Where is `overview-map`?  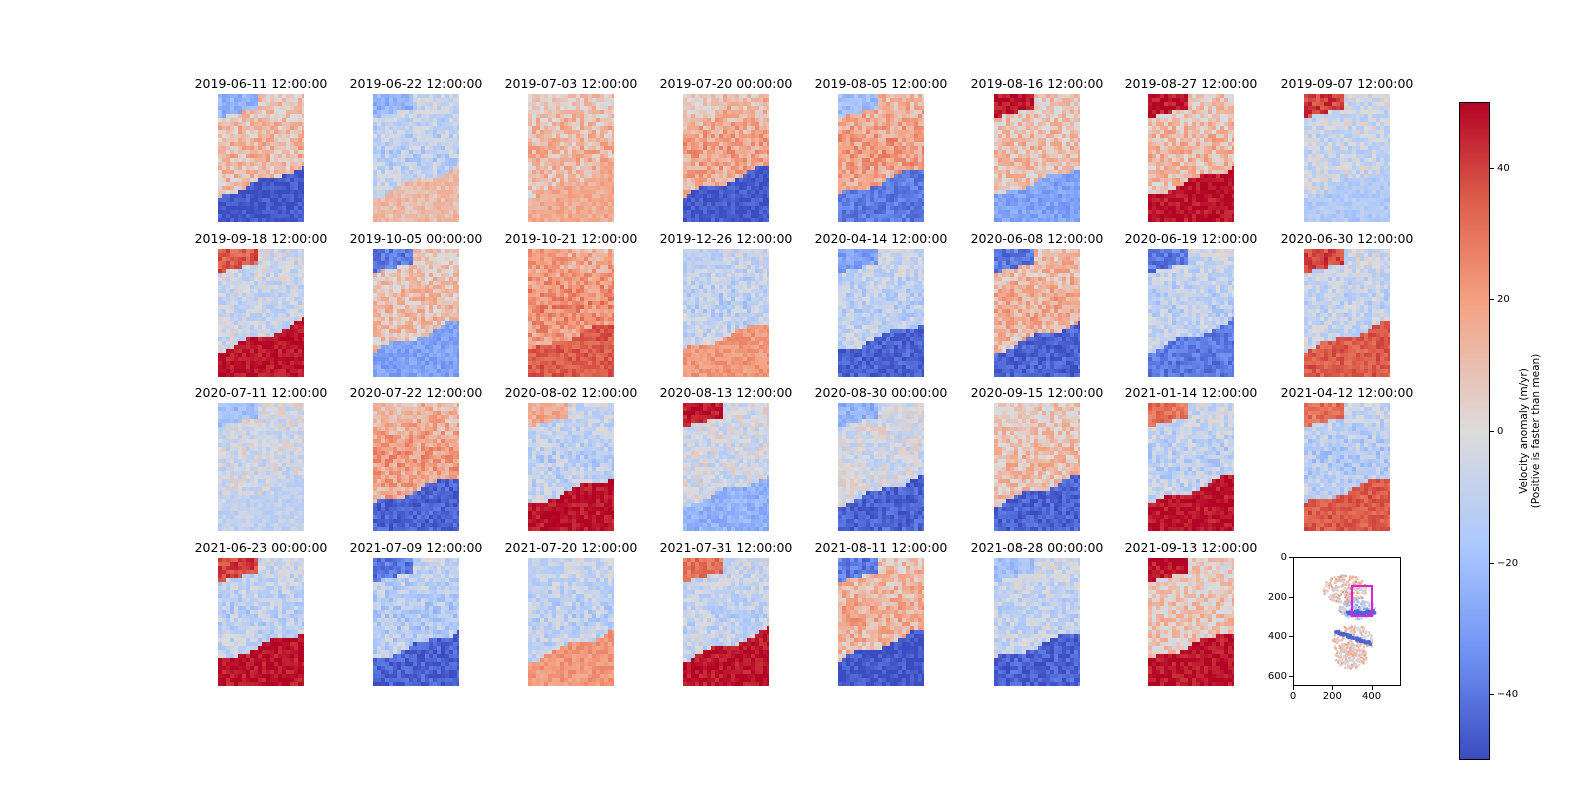 overview-map is located at coordinates (1347, 621).